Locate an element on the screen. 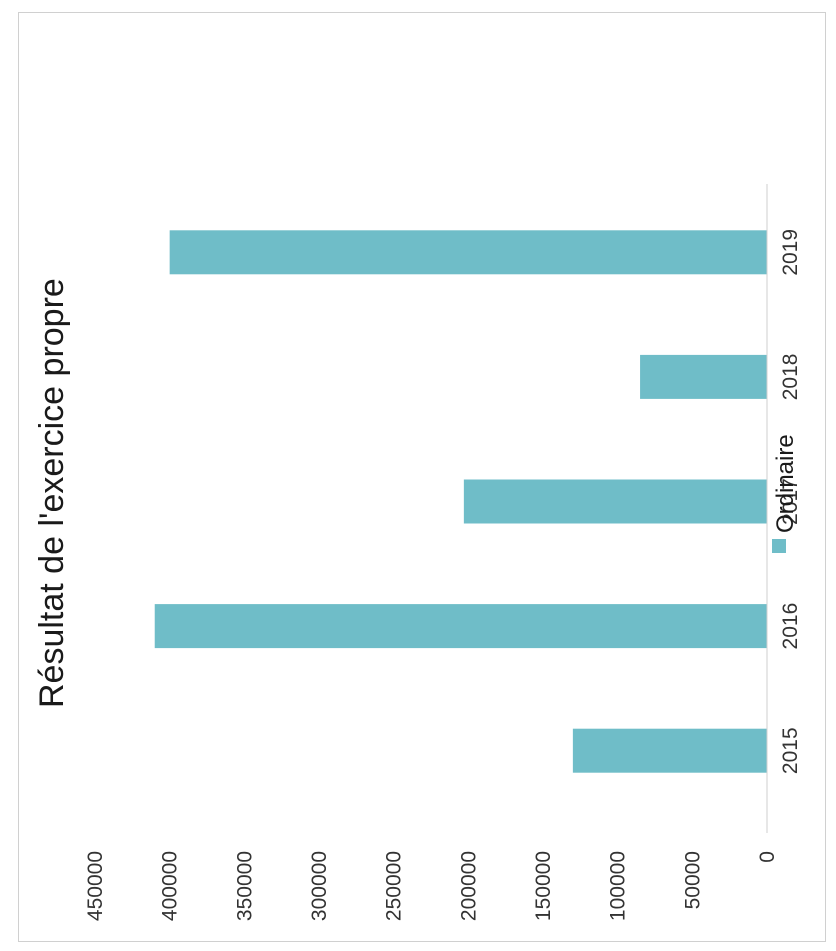 The width and height of the screenshot is (836, 951). y-tick-label: 300000 is located at coordinates (319, 886).